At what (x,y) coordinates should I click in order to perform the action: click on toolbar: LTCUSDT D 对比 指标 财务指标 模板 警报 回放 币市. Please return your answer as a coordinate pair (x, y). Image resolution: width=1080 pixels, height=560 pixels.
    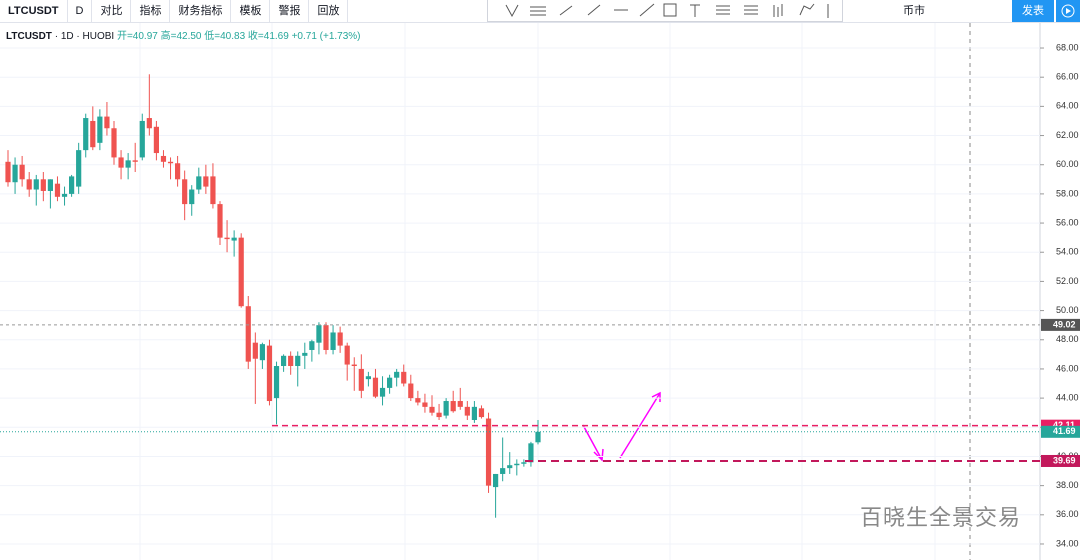
    Looking at the image, I should click on (540, 11).